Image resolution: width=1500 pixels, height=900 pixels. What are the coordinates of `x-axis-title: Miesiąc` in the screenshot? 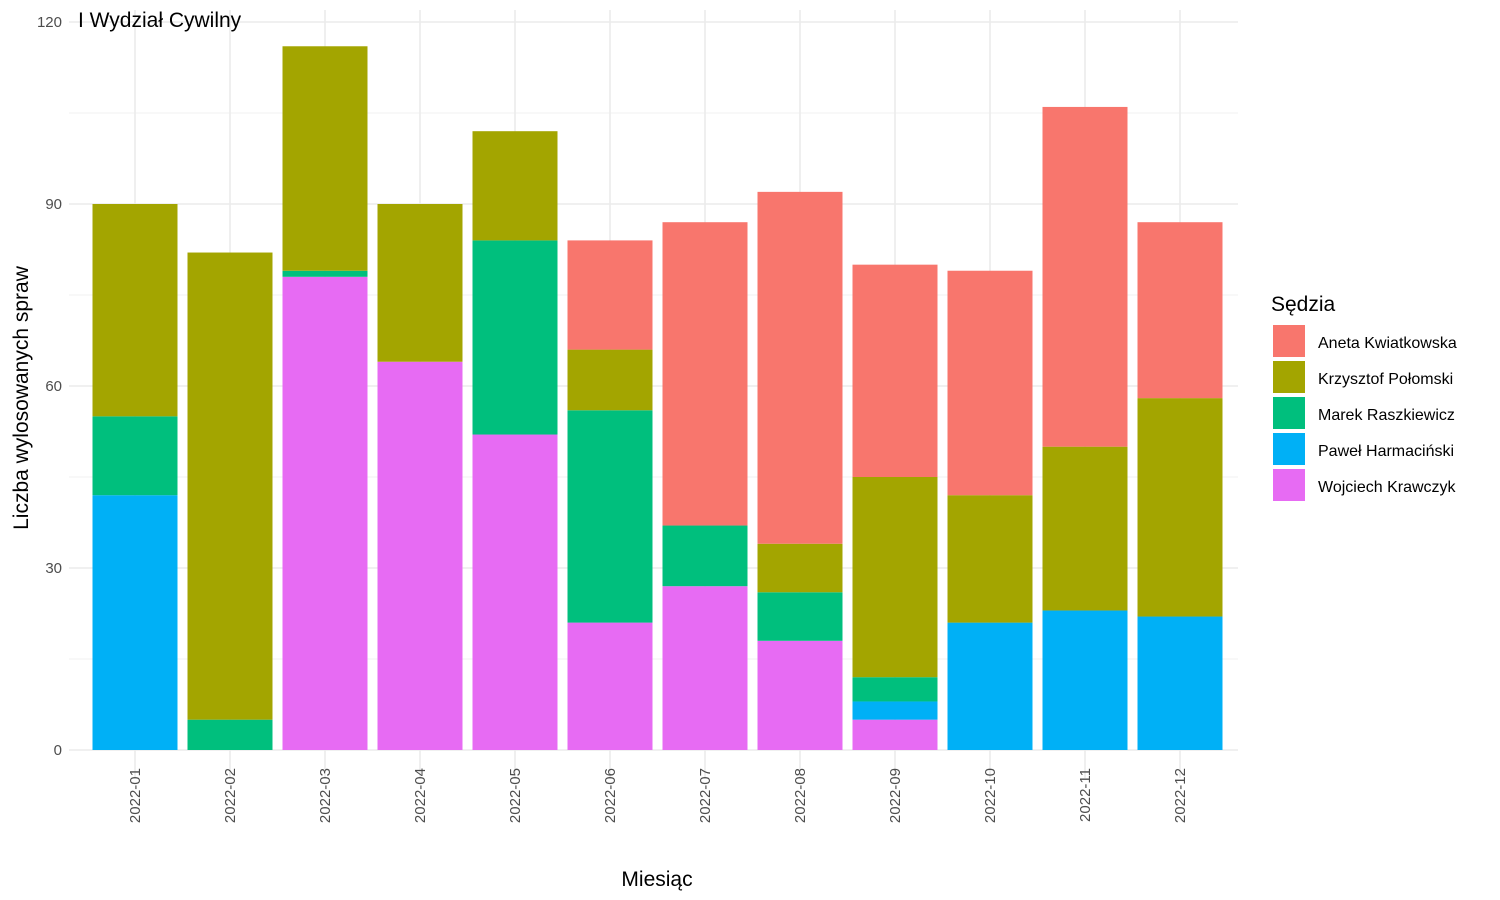 It's located at (656, 879).